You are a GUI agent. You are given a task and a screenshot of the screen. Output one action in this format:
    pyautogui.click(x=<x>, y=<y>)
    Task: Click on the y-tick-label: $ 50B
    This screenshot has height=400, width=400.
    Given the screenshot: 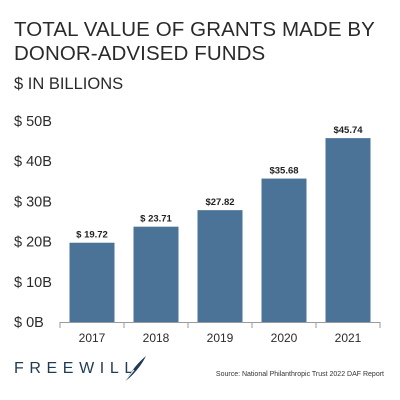 What is the action you would take?
    pyautogui.click(x=33, y=122)
    